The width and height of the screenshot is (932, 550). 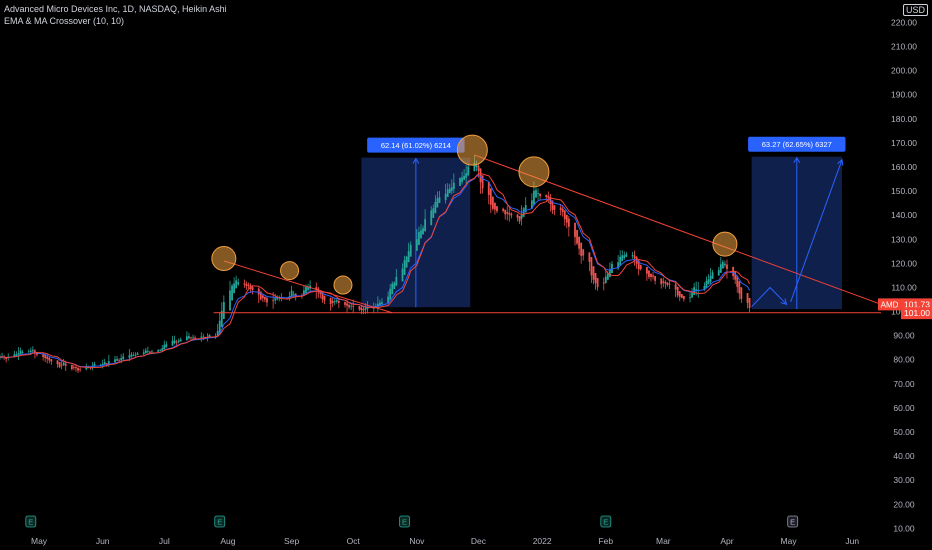 What do you see at coordinates (64, 21) in the screenshot?
I see `indicator-legend: EMA & MA Crossover (10, 10)` at bounding box center [64, 21].